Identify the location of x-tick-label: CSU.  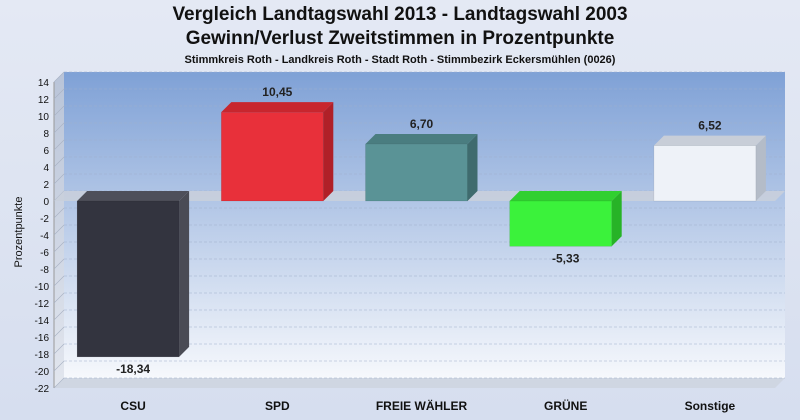
(132, 406).